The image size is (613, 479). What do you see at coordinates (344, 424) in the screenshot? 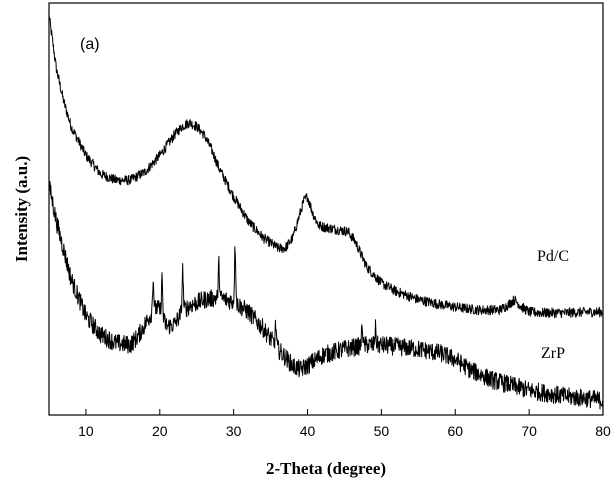
I see `x-axis-ticks: 10 20 30 40 50 60 70 80` at bounding box center [344, 424].